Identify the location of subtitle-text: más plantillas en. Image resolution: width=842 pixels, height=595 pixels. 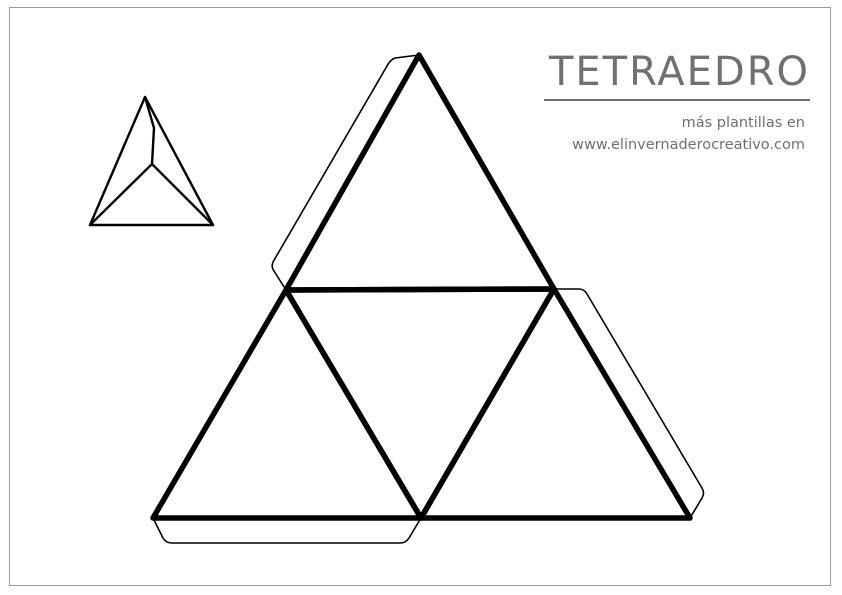
(743, 123).